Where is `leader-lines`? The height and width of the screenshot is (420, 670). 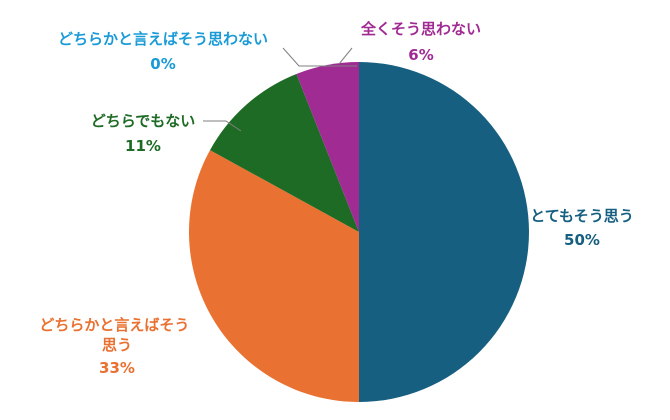
leader-lines is located at coordinates (280, 89).